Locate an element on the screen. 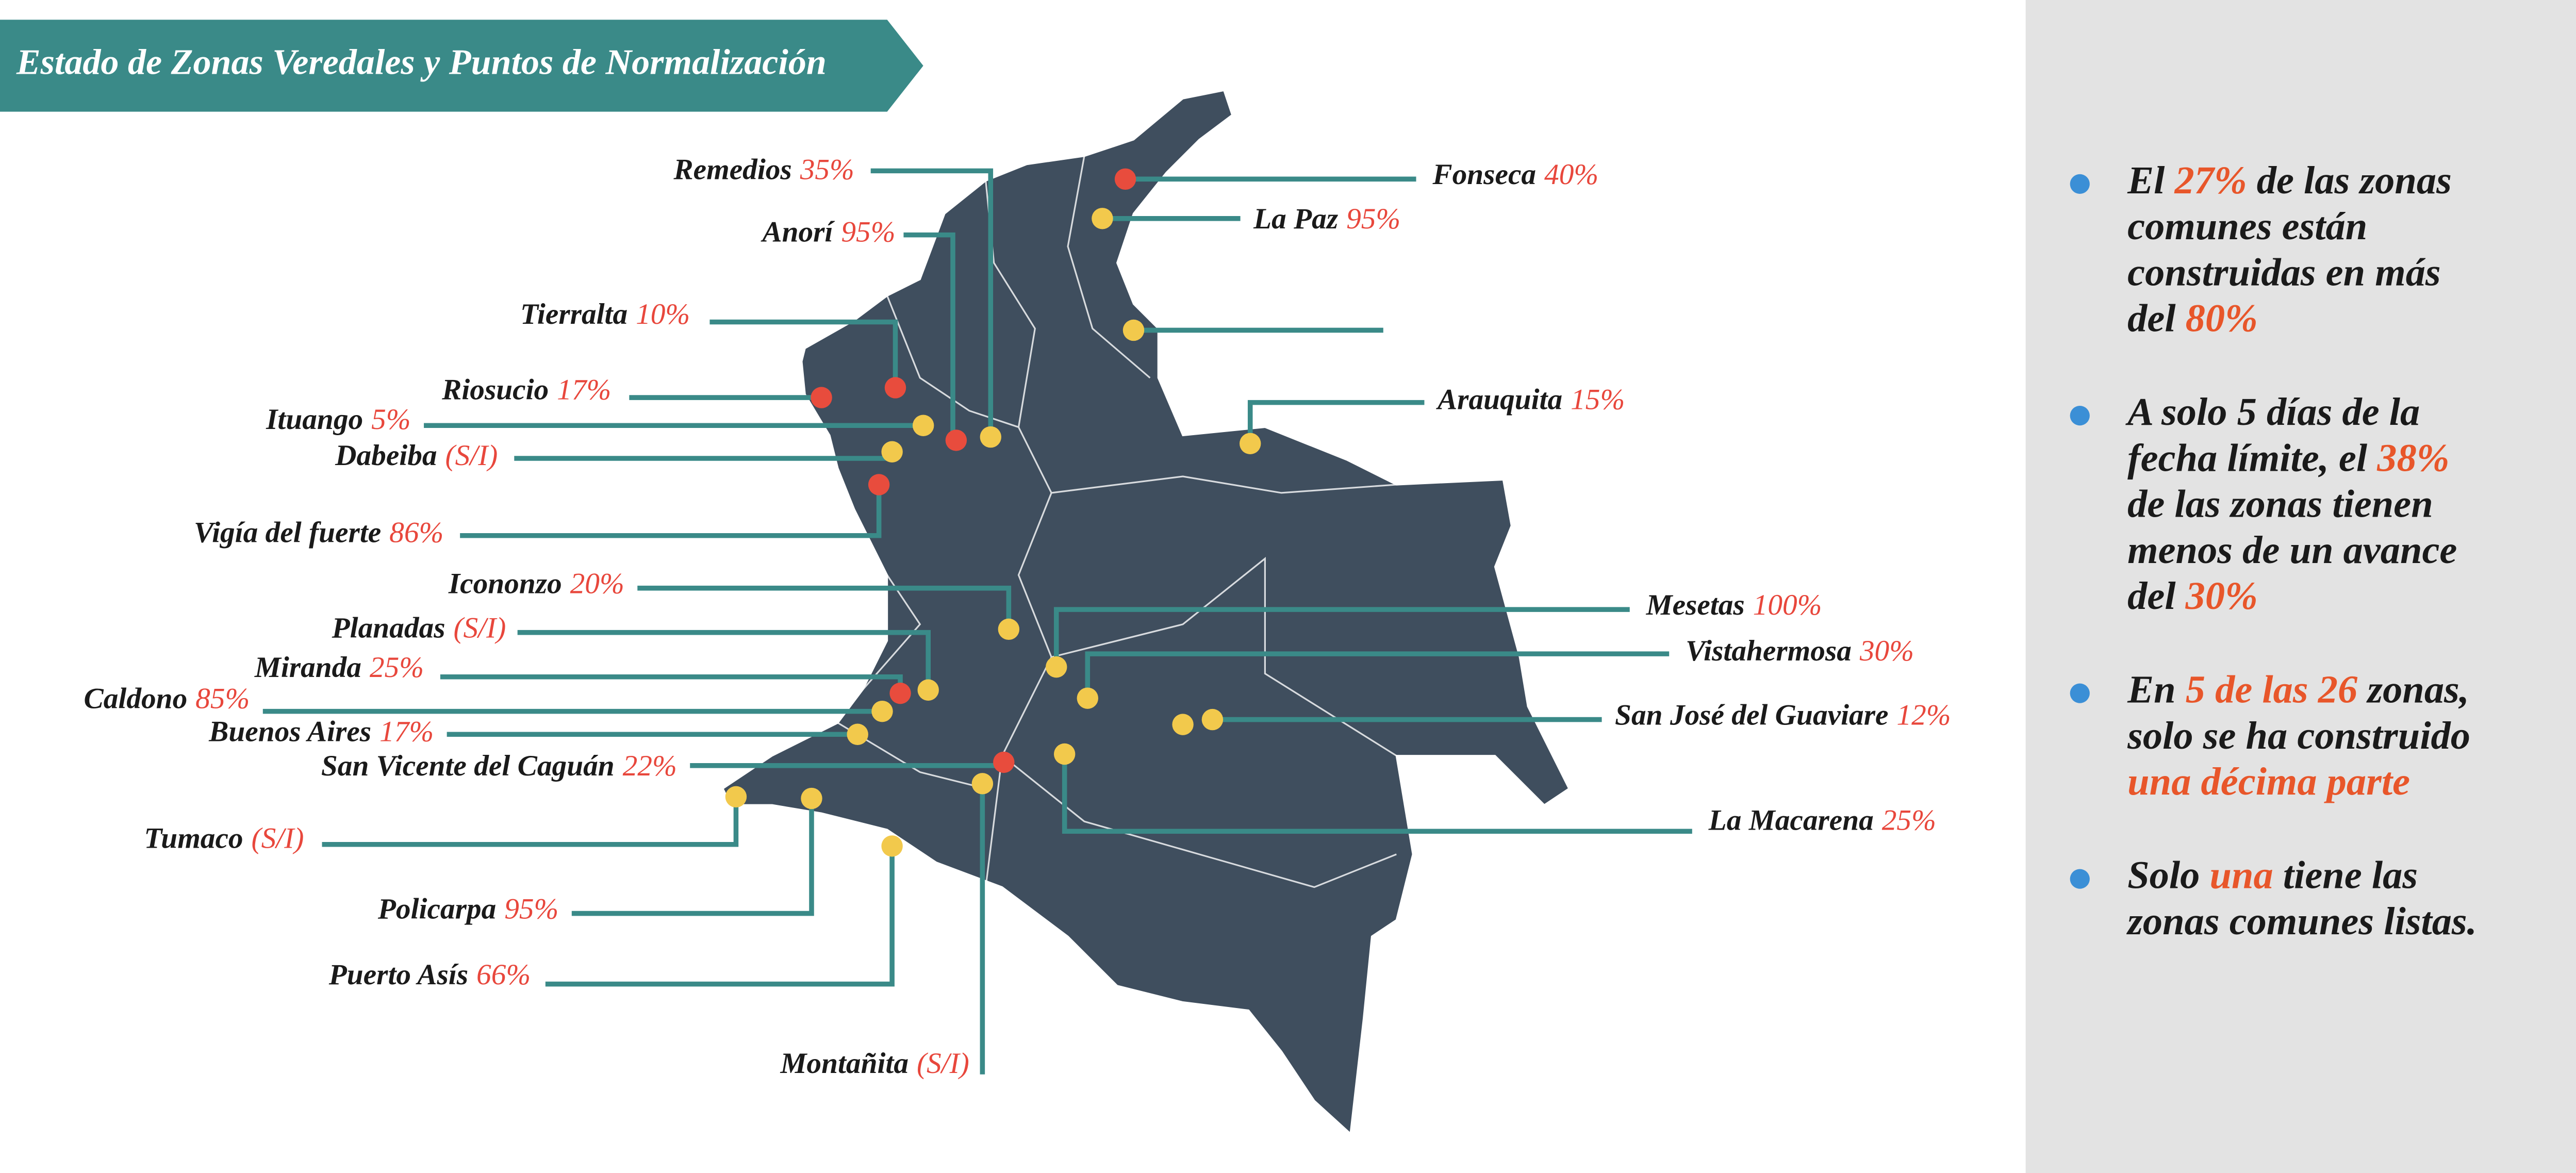  bullet-line: zonas comunes listas. is located at coordinates (2301, 921).